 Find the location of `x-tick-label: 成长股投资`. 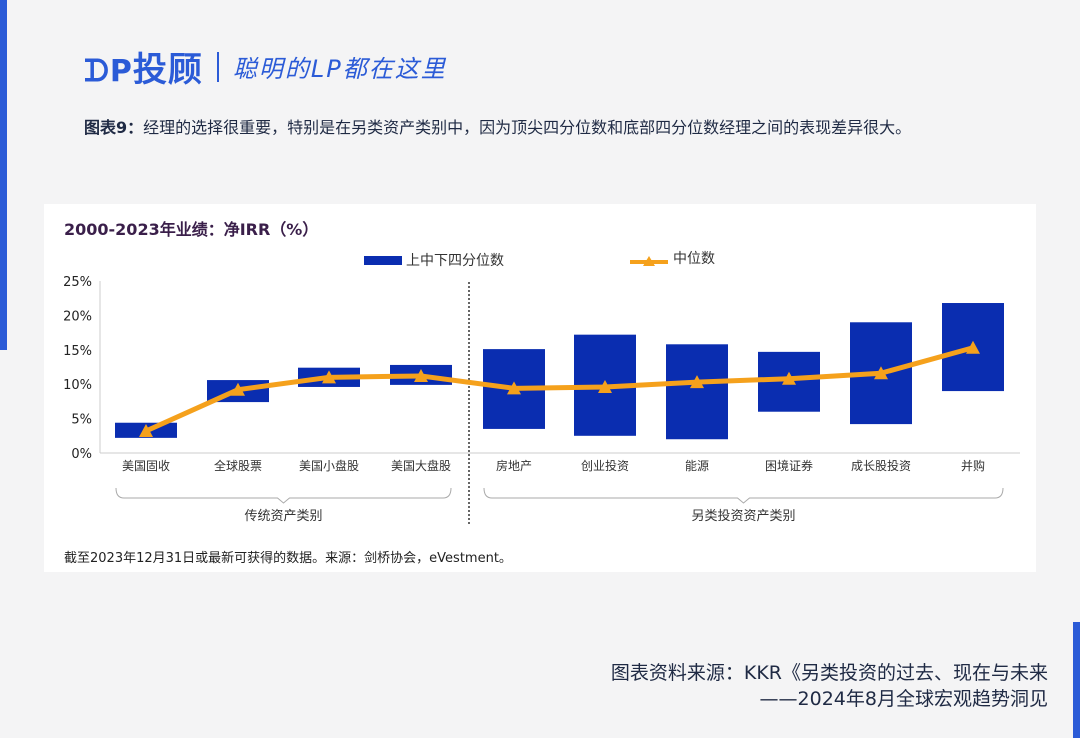

x-tick-label: 成长股投资 is located at coordinates (881, 465).